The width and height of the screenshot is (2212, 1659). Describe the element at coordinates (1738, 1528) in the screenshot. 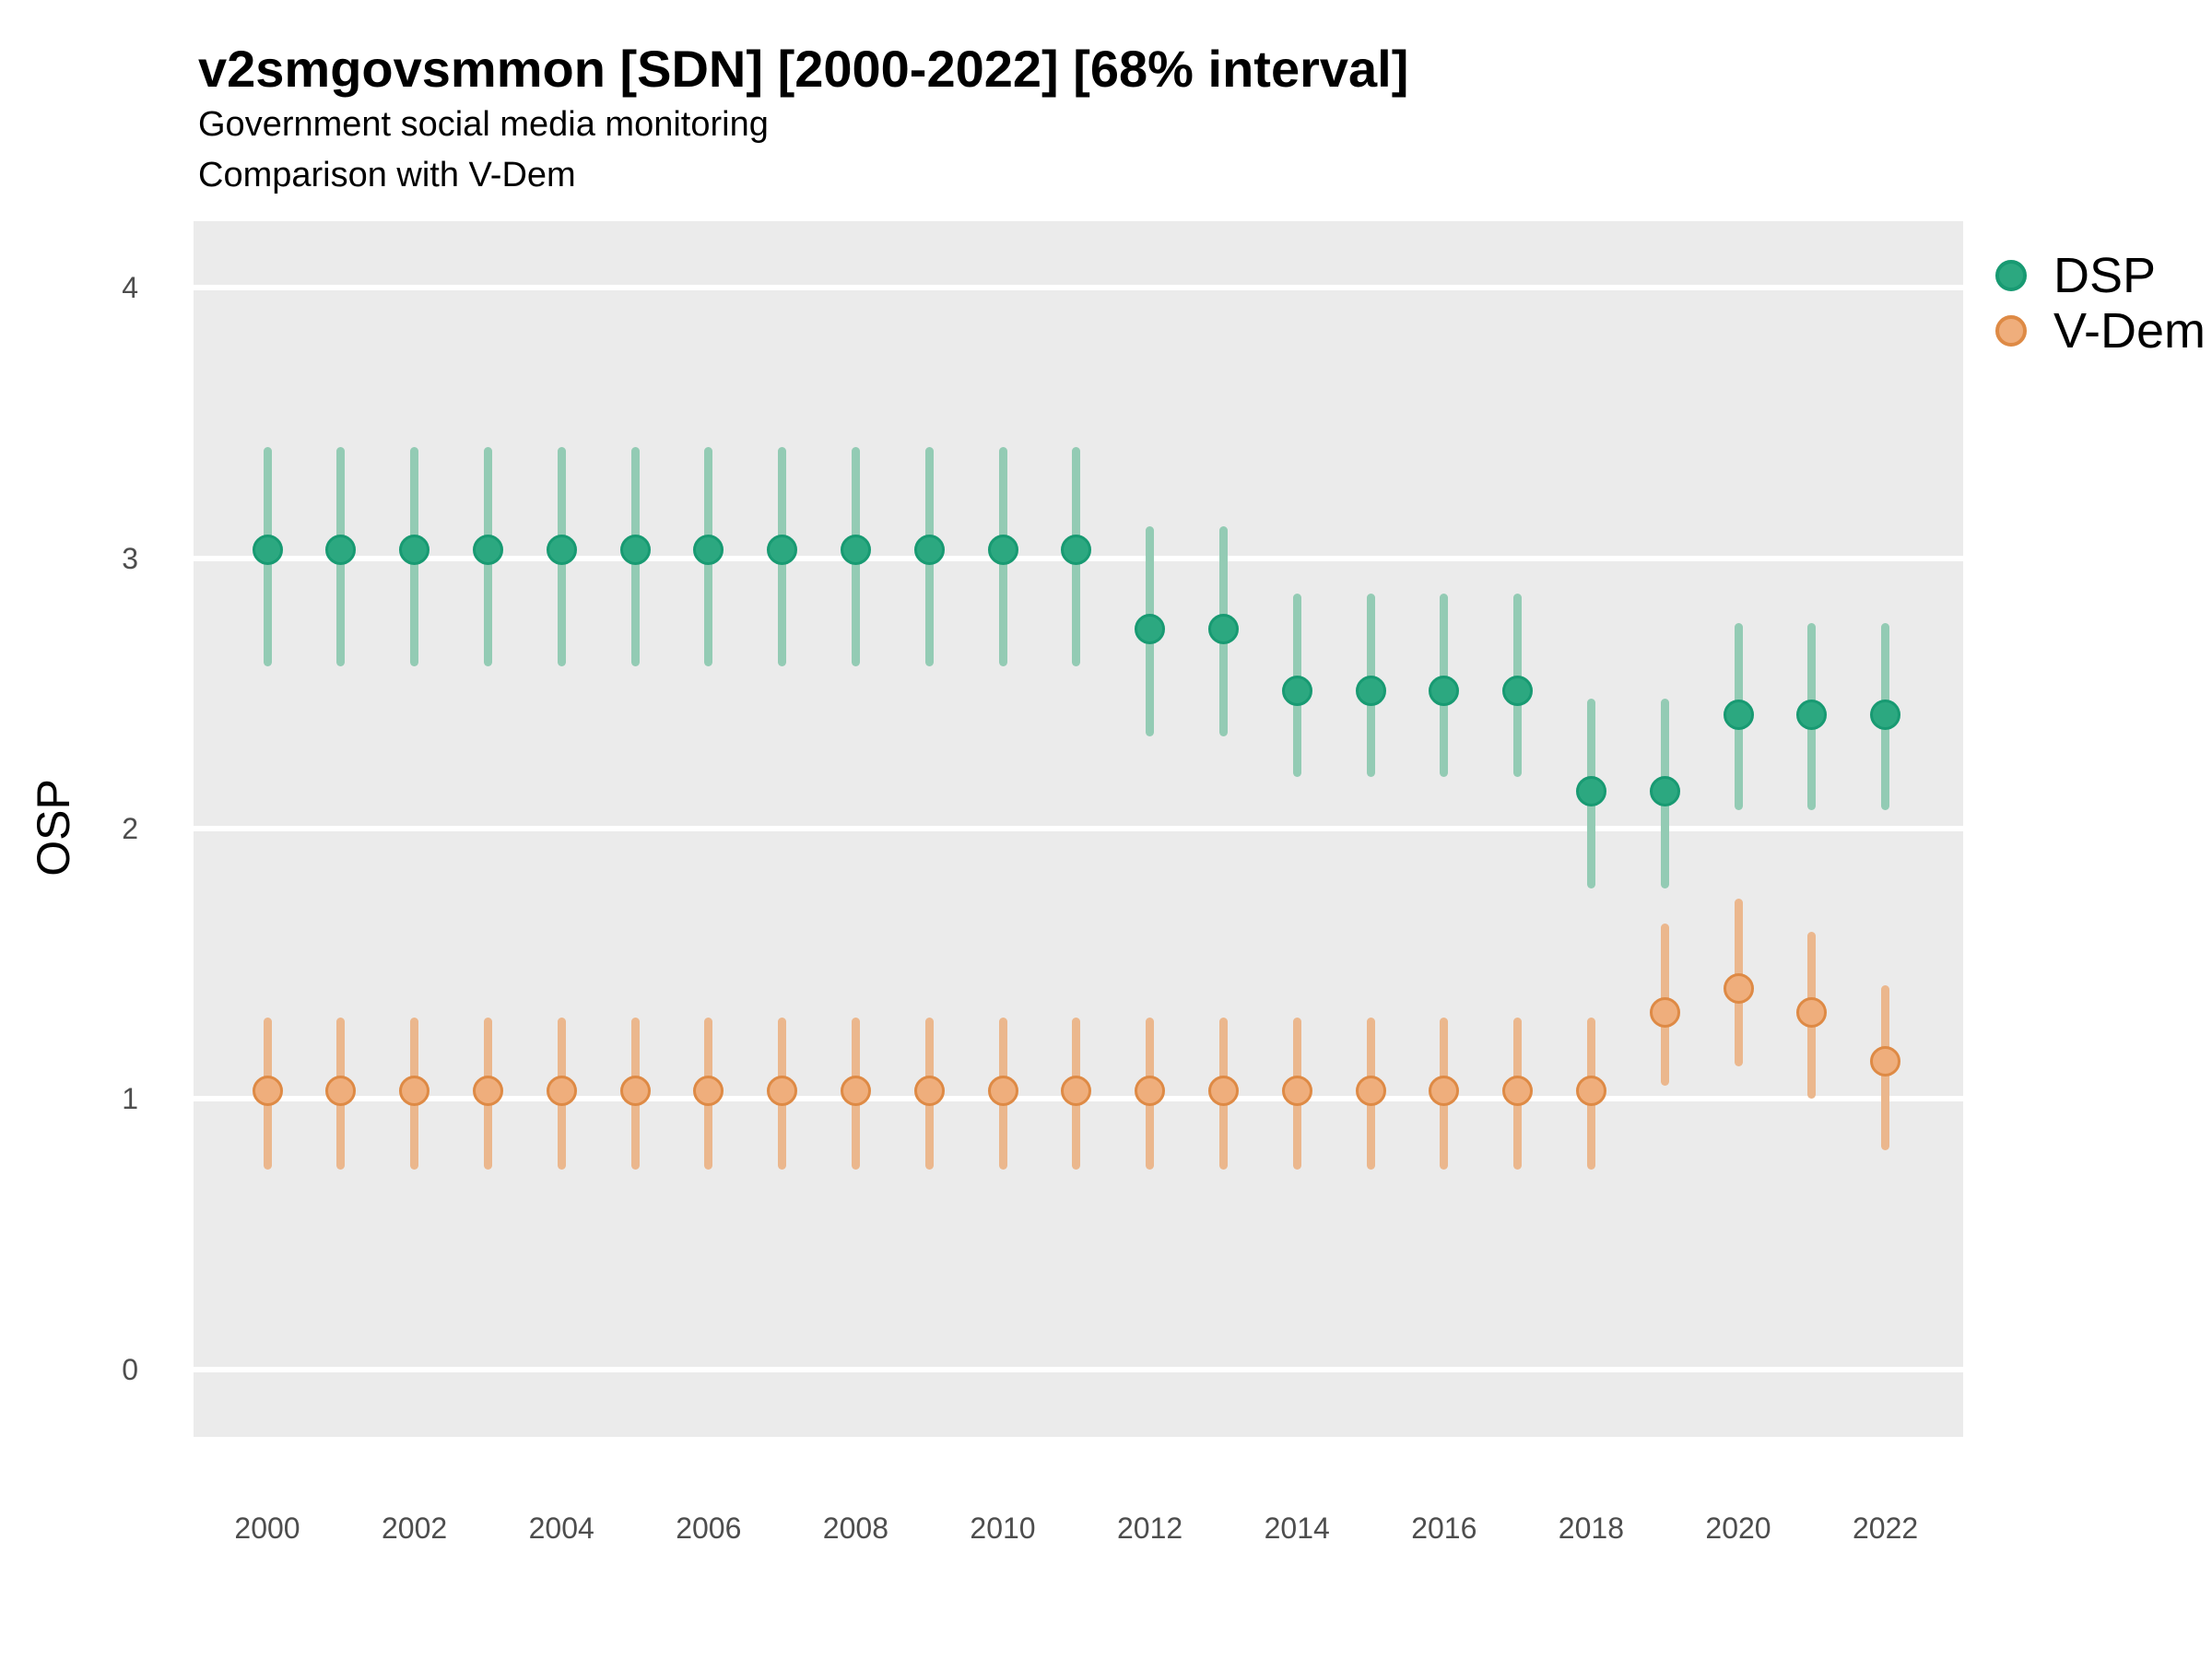

I see `x-tick-label: 2020` at that location.